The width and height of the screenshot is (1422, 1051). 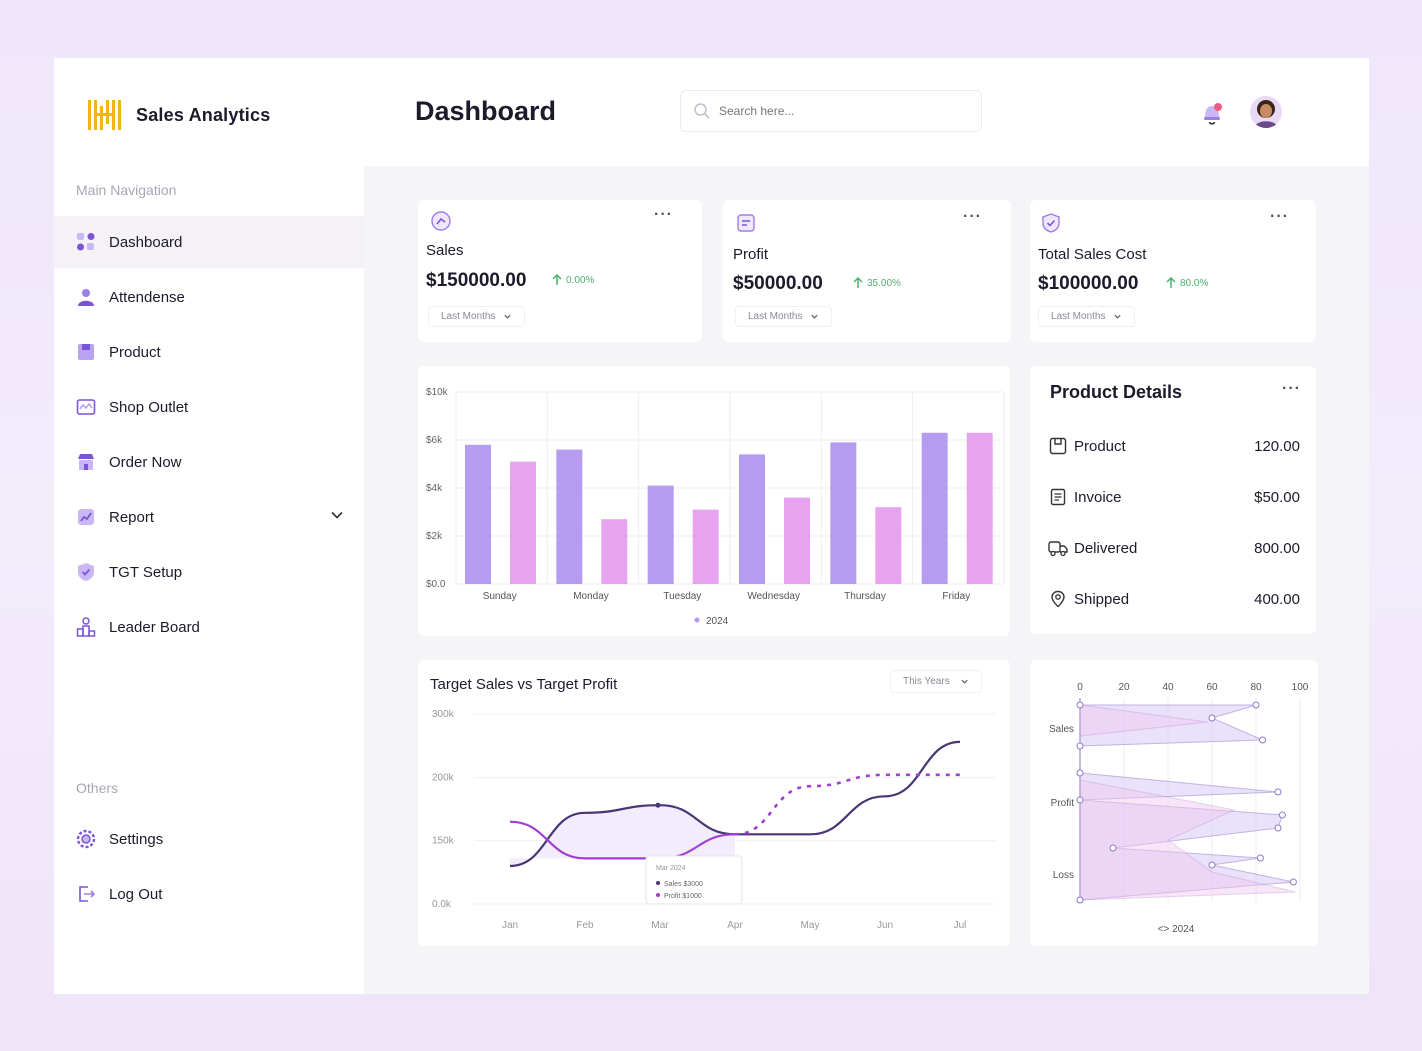 I want to click on stat-title: Sales, so click(x=445, y=250).